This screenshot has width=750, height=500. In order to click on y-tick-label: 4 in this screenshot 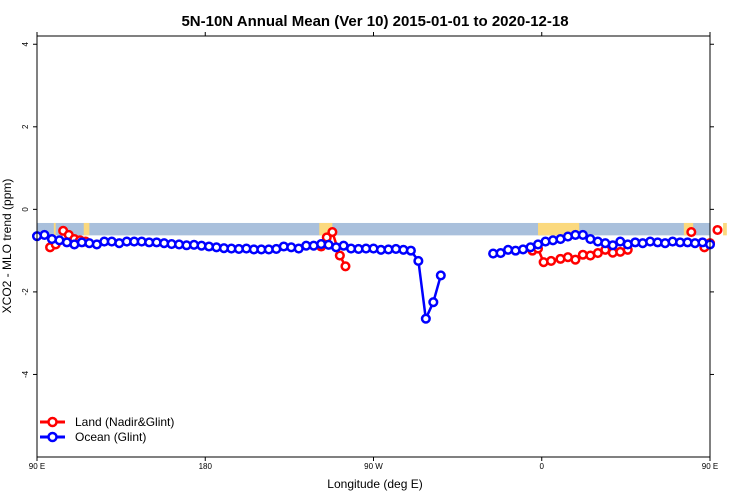, I will do `click(25, 43)`.